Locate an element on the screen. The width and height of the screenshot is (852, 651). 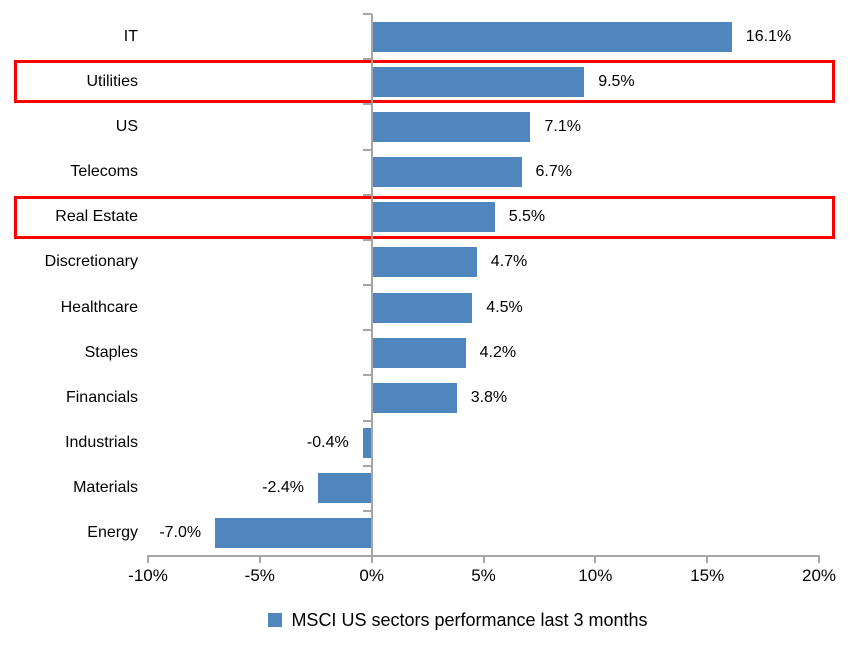
bar-energy is located at coordinates (293, 533).